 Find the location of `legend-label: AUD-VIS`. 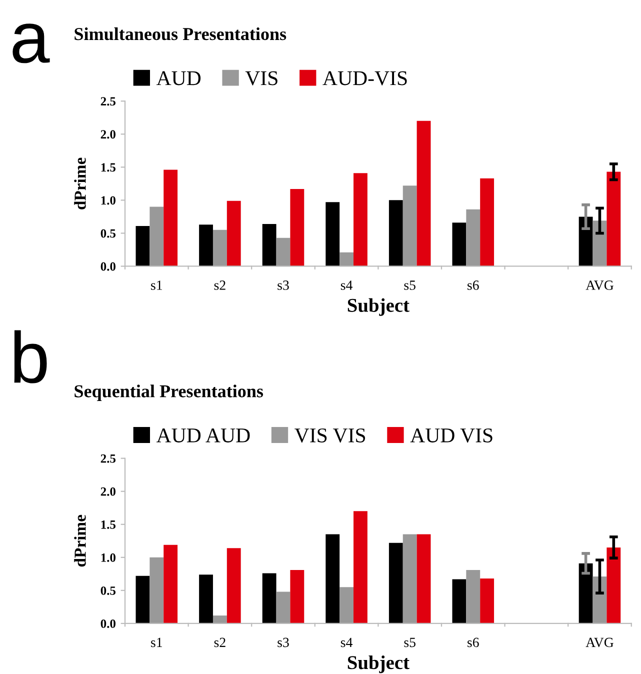

legend-label: AUD-VIS is located at coordinates (364, 78).